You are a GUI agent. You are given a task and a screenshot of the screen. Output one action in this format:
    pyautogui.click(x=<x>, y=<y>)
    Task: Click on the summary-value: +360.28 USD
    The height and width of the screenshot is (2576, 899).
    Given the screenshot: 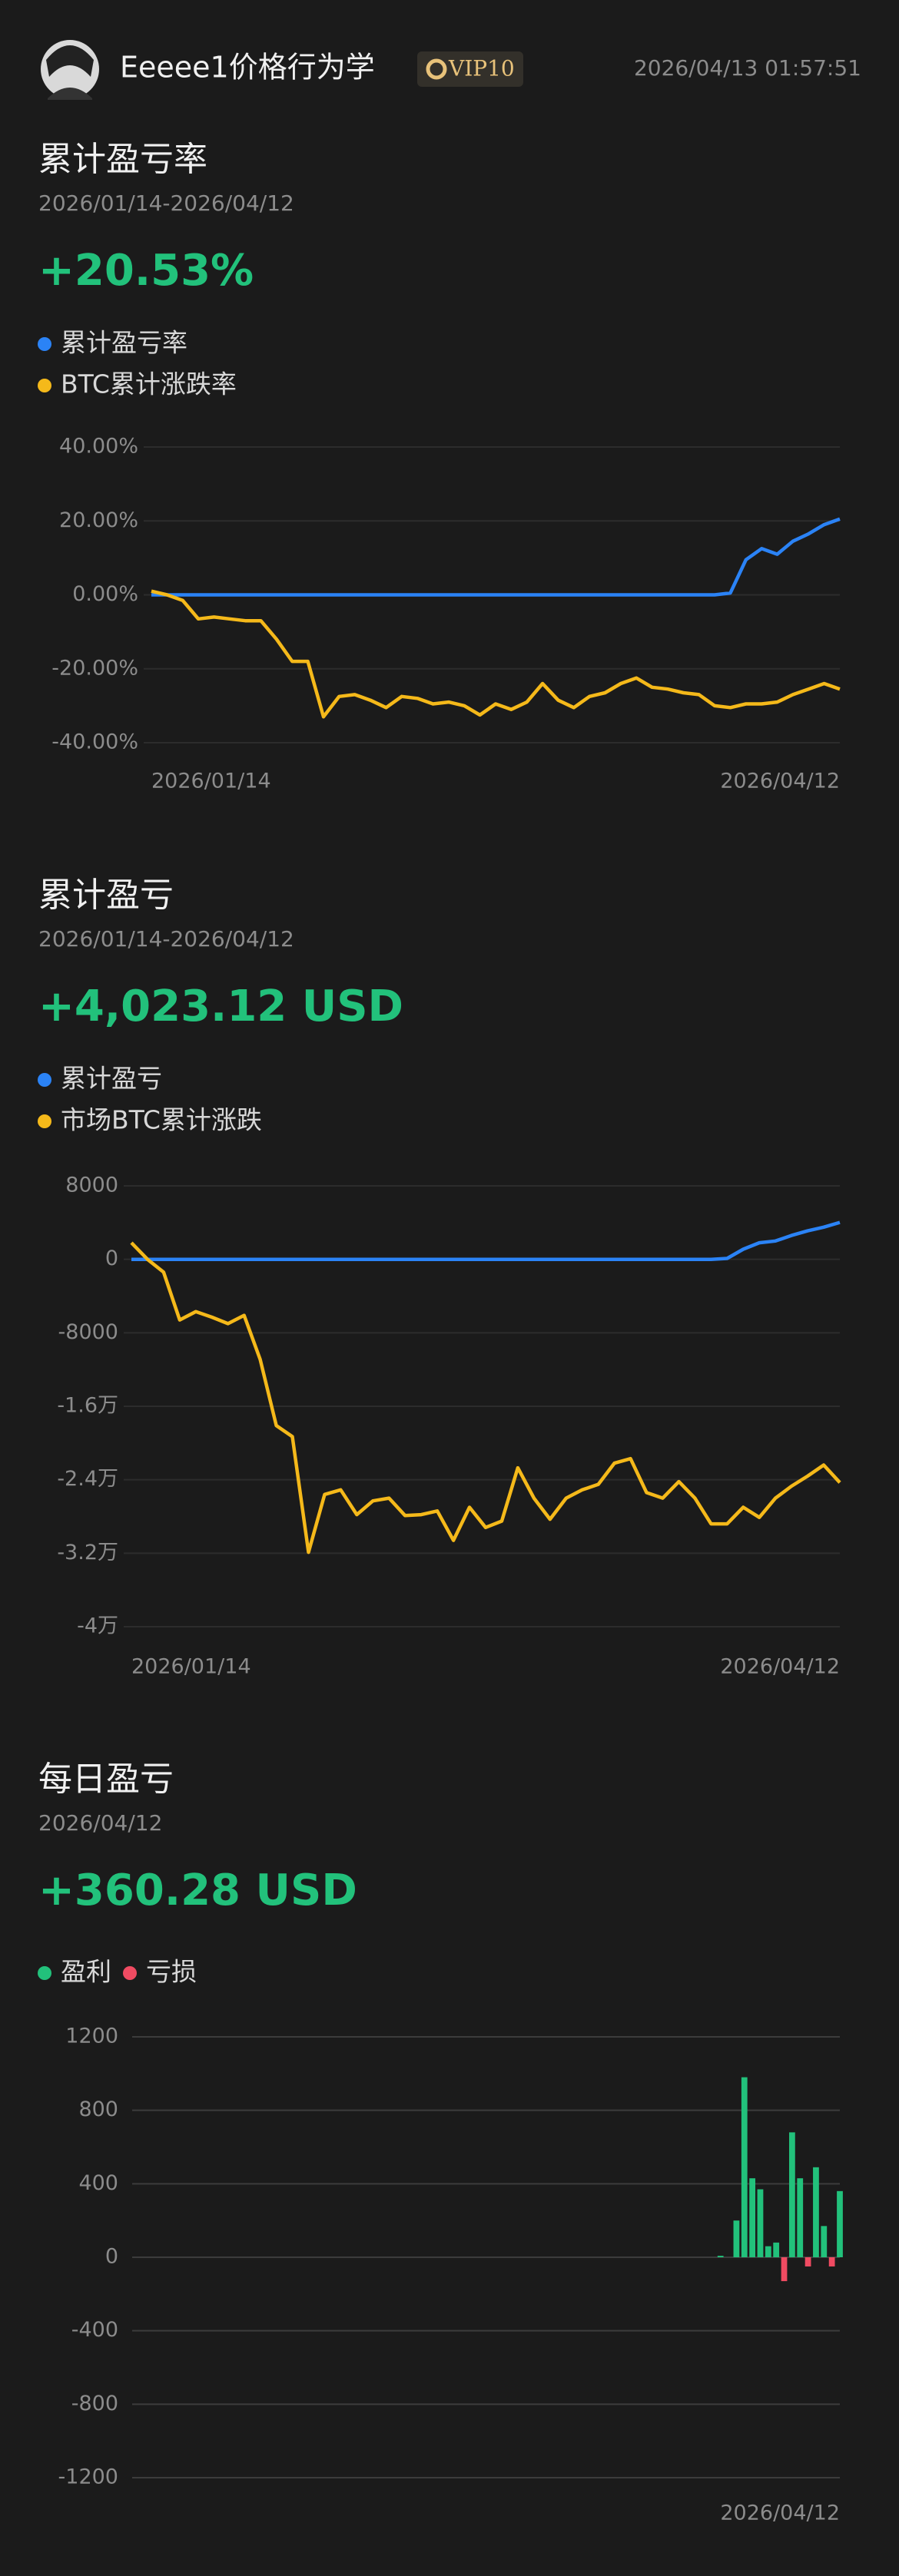 What is the action you would take?
    pyautogui.click(x=198, y=1891)
    